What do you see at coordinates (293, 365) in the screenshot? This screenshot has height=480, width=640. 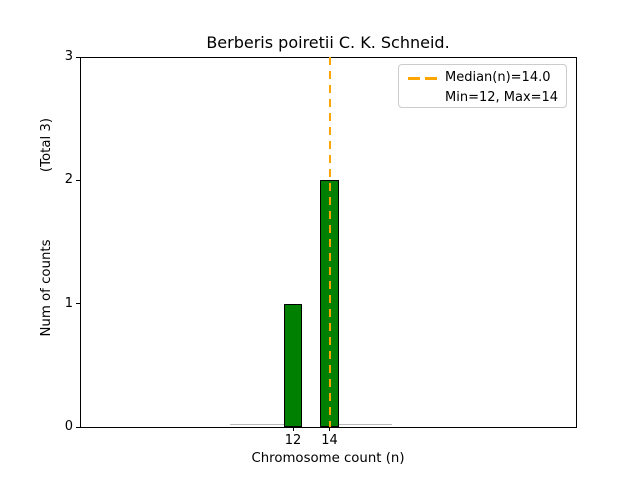 I see `histogram-bar` at bounding box center [293, 365].